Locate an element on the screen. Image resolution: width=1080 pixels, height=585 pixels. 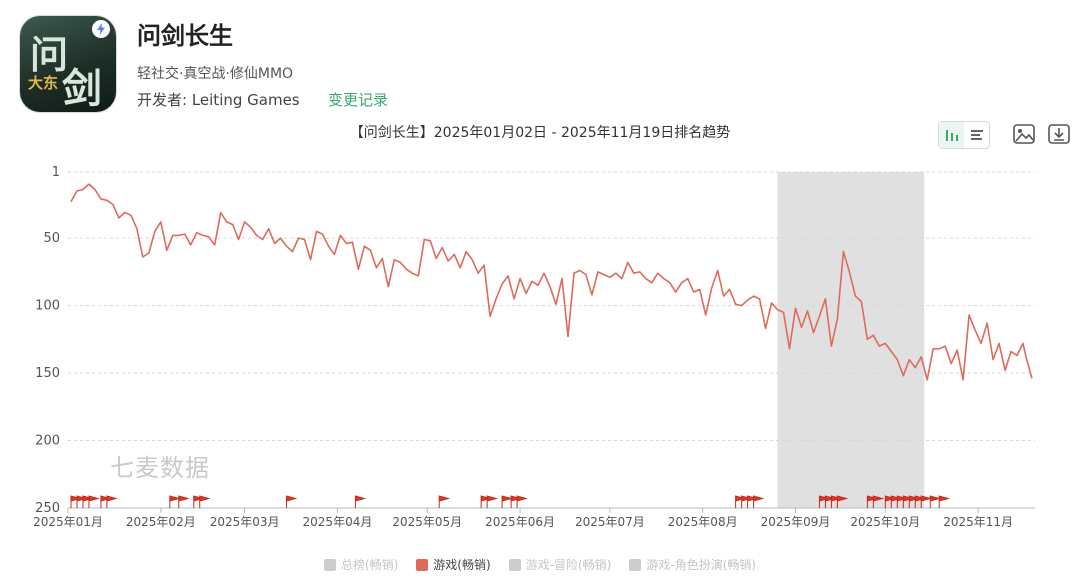
legend-item-games: 游戏(畅销) is located at coordinates (453, 564).